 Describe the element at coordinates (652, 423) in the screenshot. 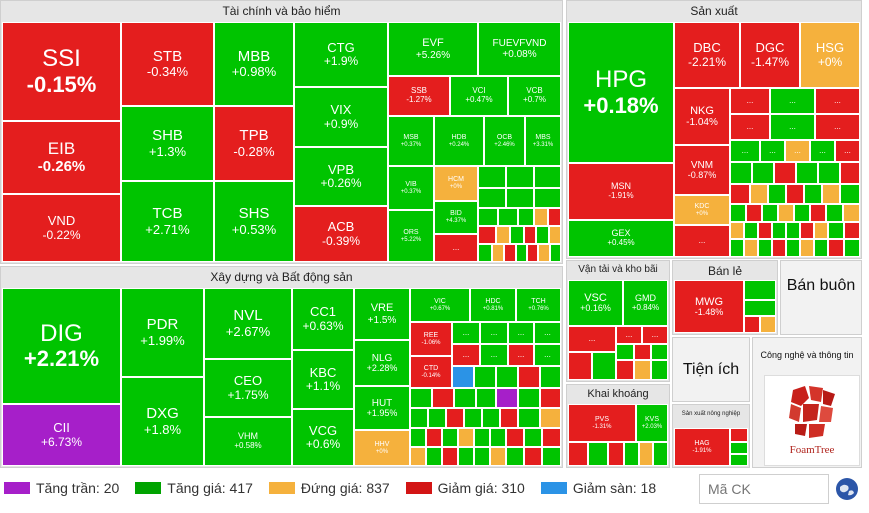

I see `stock-tile-kvs: KVS +2.03%` at that location.